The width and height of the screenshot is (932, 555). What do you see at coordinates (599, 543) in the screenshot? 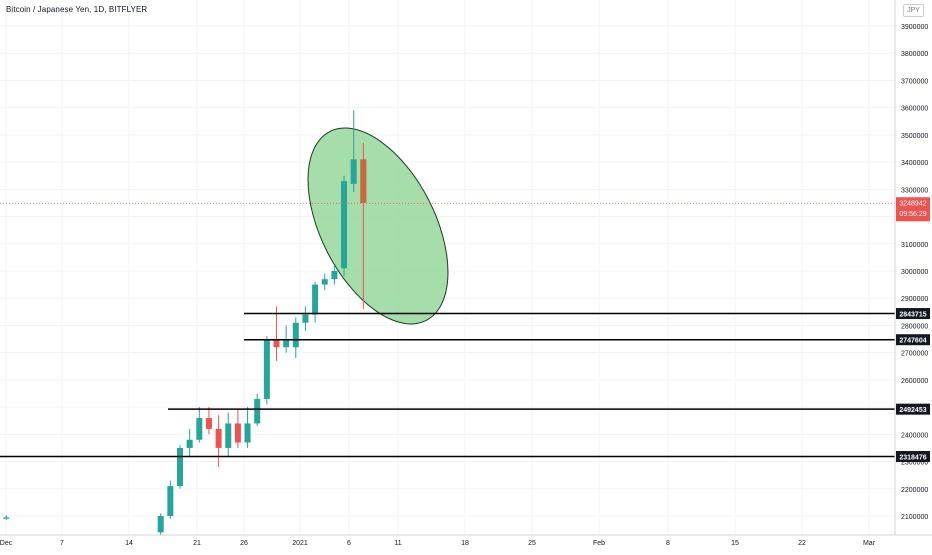
I see `time-tick-label: Feb` at bounding box center [599, 543].